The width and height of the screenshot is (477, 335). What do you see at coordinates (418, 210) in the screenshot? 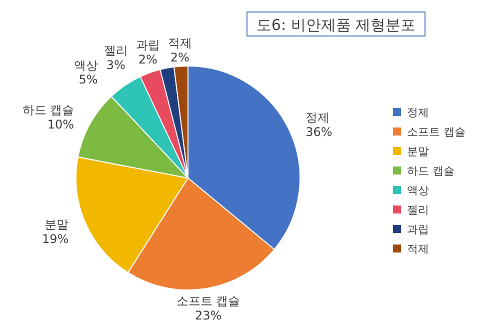
I see `legend-label: 젤리` at bounding box center [418, 210].